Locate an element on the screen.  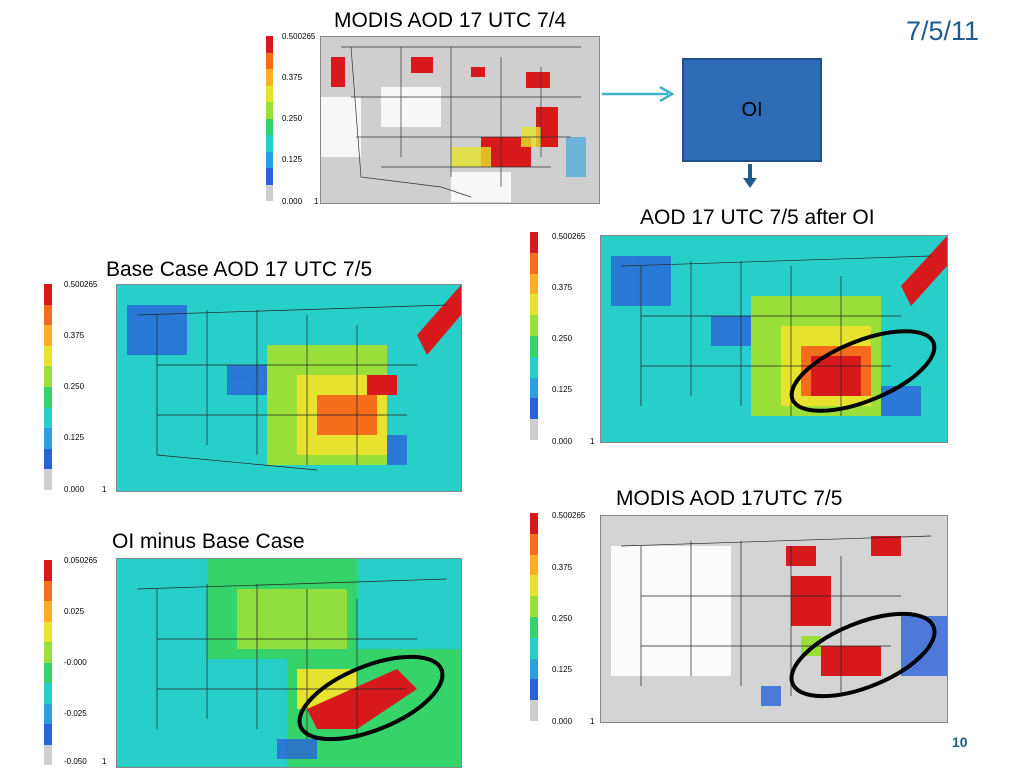
oi-box: OI is located at coordinates (752, 110).